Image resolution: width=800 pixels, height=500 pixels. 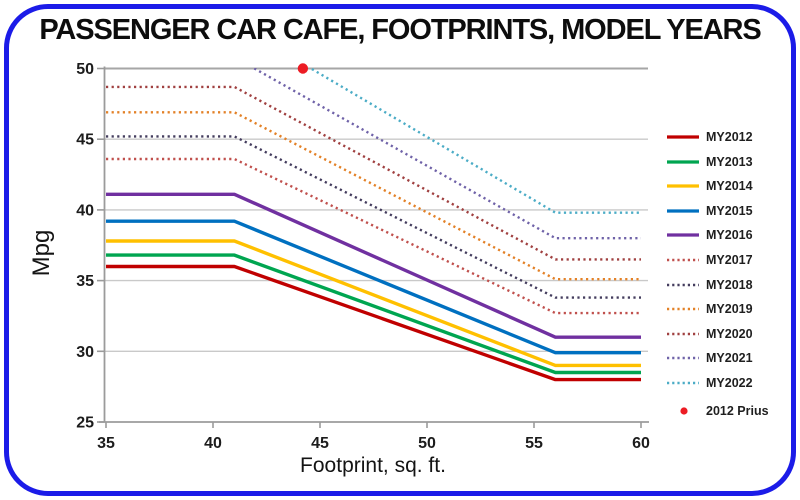 I want to click on legend-item-MY2018: MY2018, so click(x=709, y=285).